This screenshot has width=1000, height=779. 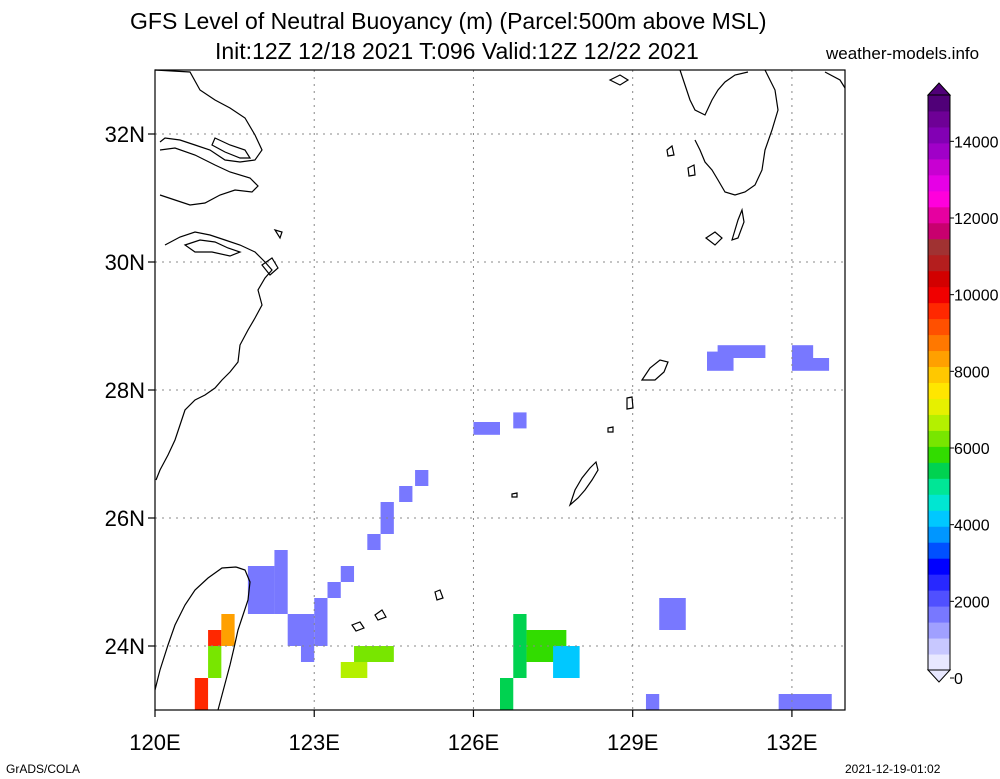 I want to click on colorbar-min-arrow, so click(x=939, y=676).